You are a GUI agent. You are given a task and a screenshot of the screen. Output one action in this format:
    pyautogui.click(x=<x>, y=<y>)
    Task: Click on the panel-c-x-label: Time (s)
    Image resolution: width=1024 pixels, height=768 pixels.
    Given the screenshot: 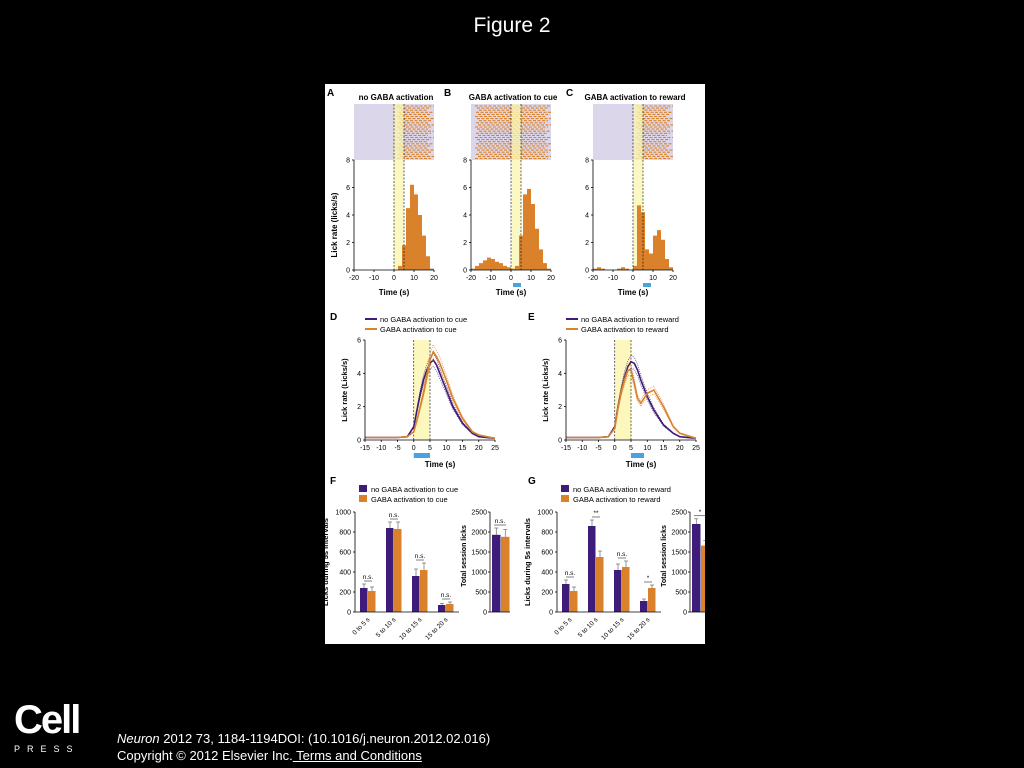 What is the action you would take?
    pyautogui.click(x=633, y=292)
    